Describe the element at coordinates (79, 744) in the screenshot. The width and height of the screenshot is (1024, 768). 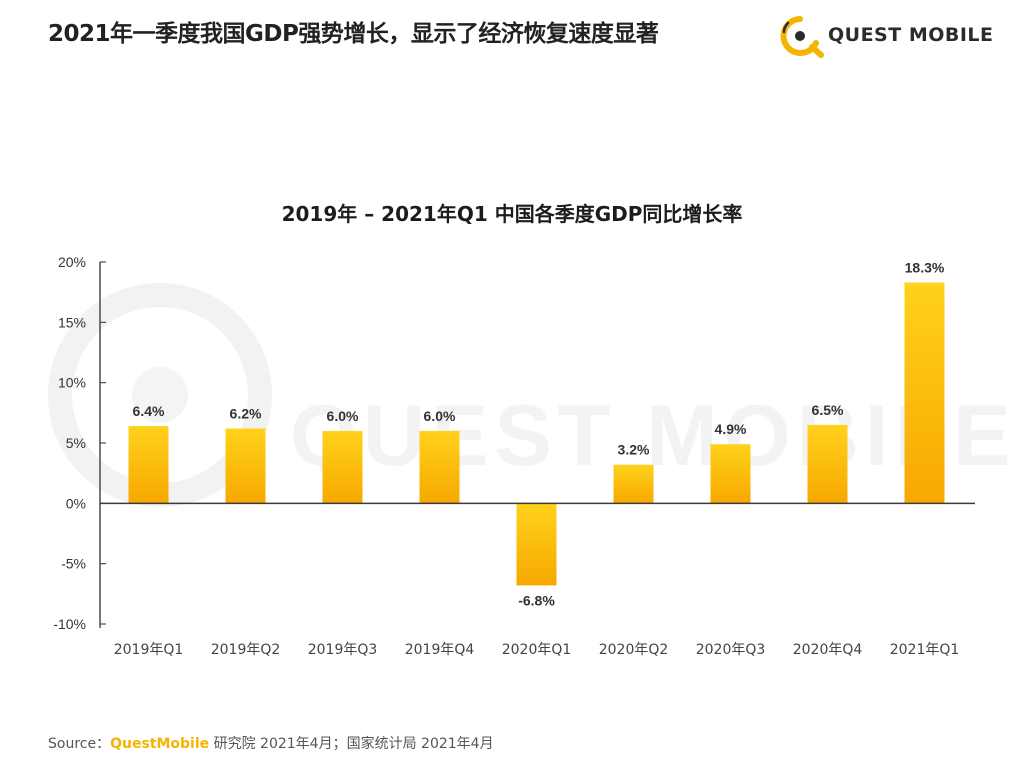
I see `source-prefix: Source：` at that location.